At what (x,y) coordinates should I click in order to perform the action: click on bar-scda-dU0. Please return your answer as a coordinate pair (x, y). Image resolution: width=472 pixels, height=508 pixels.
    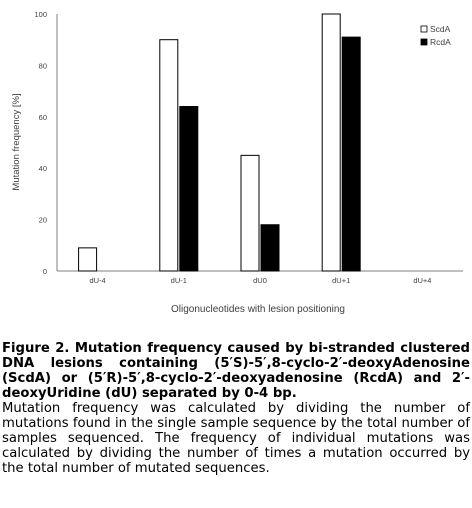
    Looking at the image, I should click on (250, 213).